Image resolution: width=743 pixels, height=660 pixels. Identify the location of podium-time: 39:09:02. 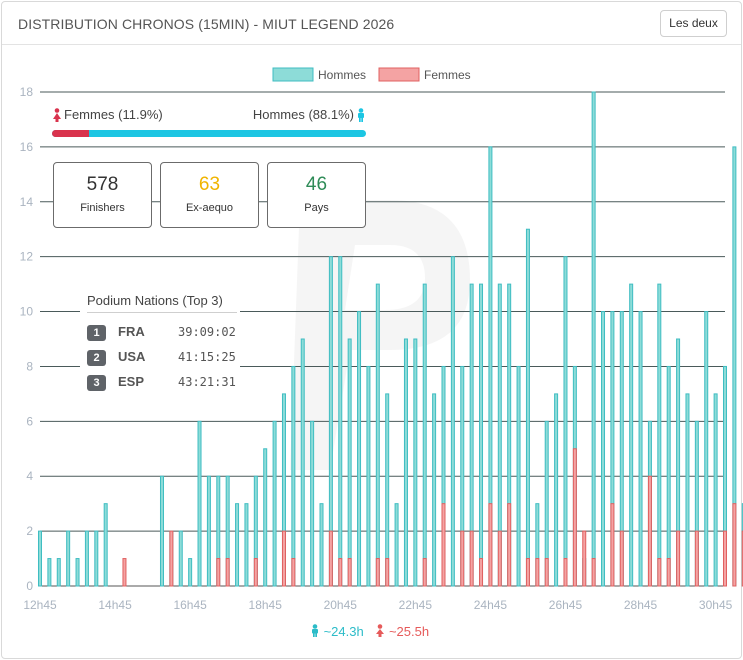
(207, 332).